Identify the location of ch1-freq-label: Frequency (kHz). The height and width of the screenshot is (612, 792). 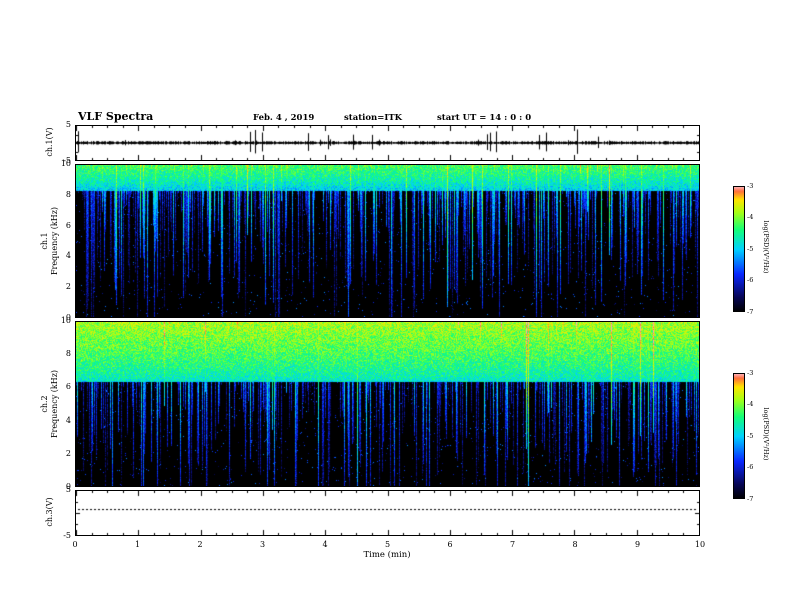
(54, 241).